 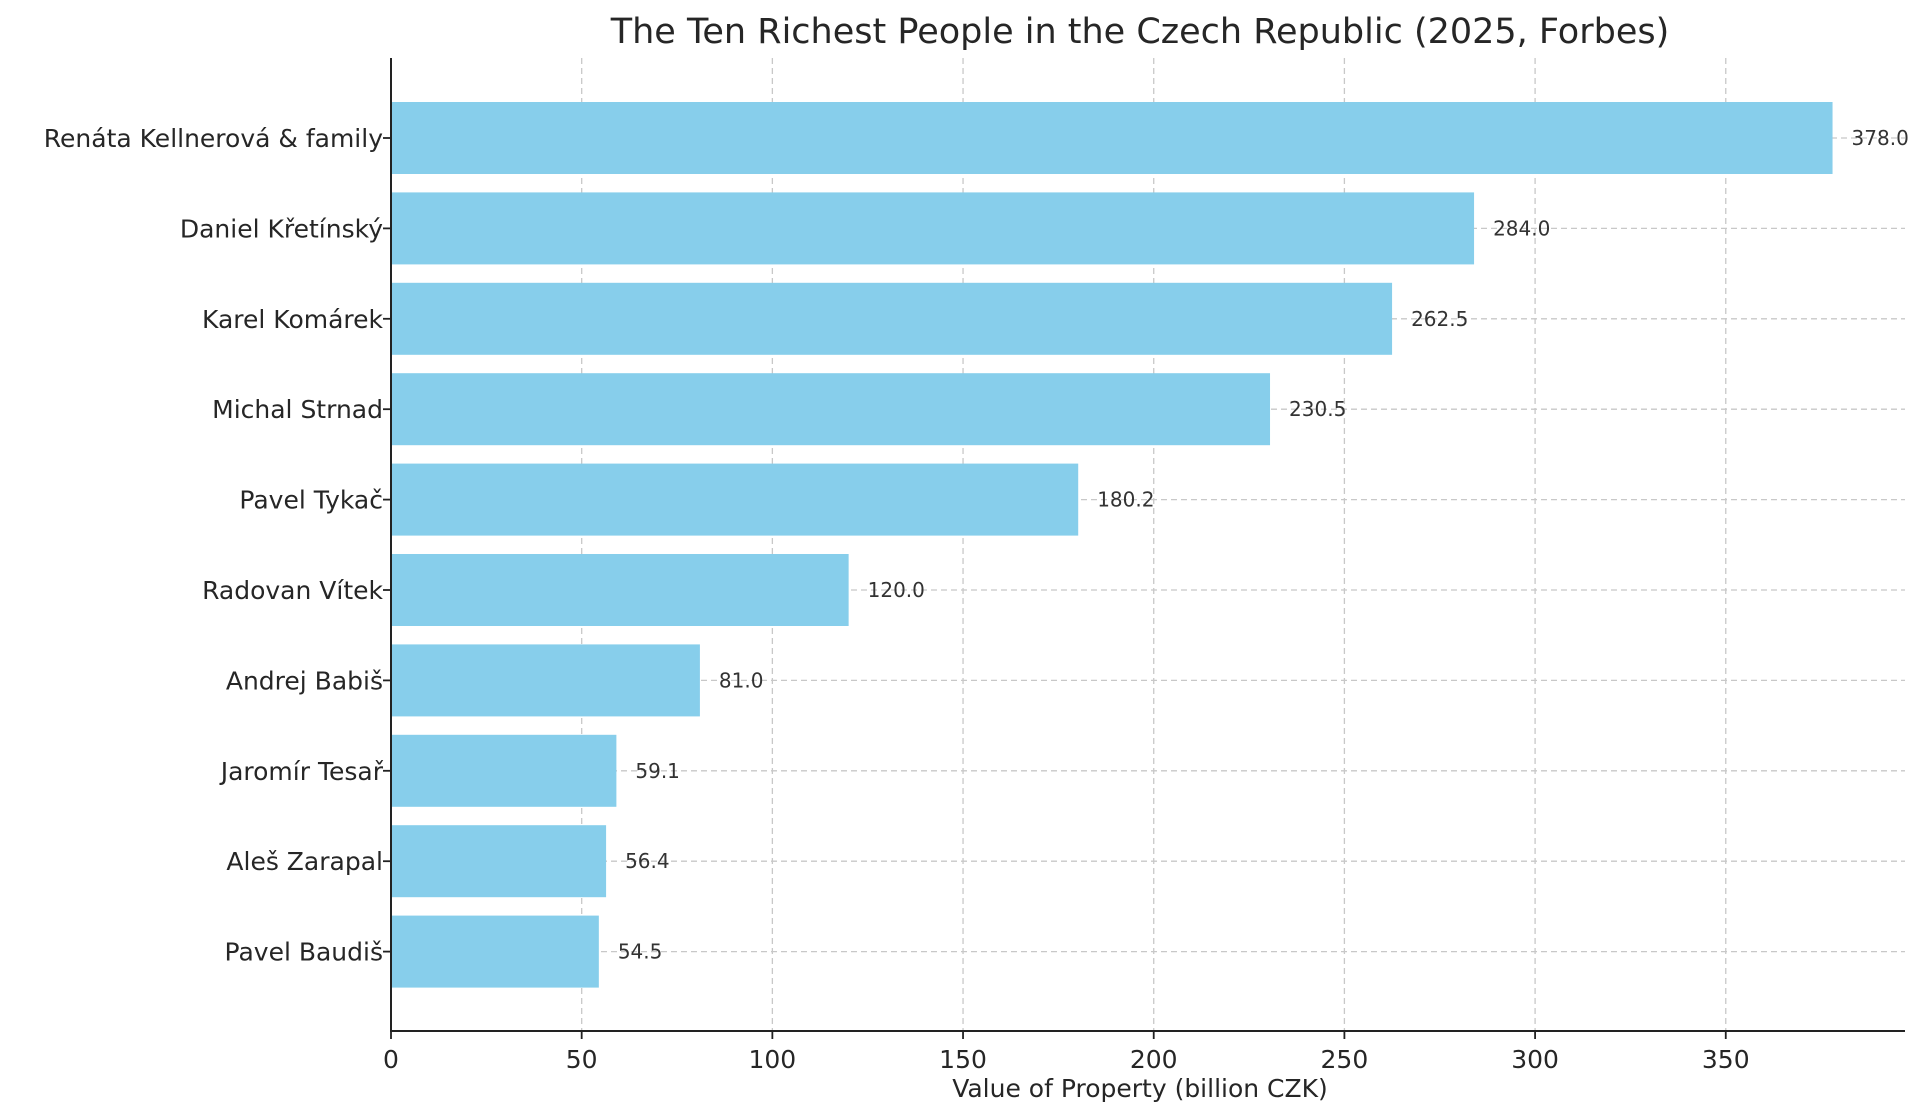 What do you see at coordinates (391, 1059) in the screenshot?
I see `x-tick-label: 0` at bounding box center [391, 1059].